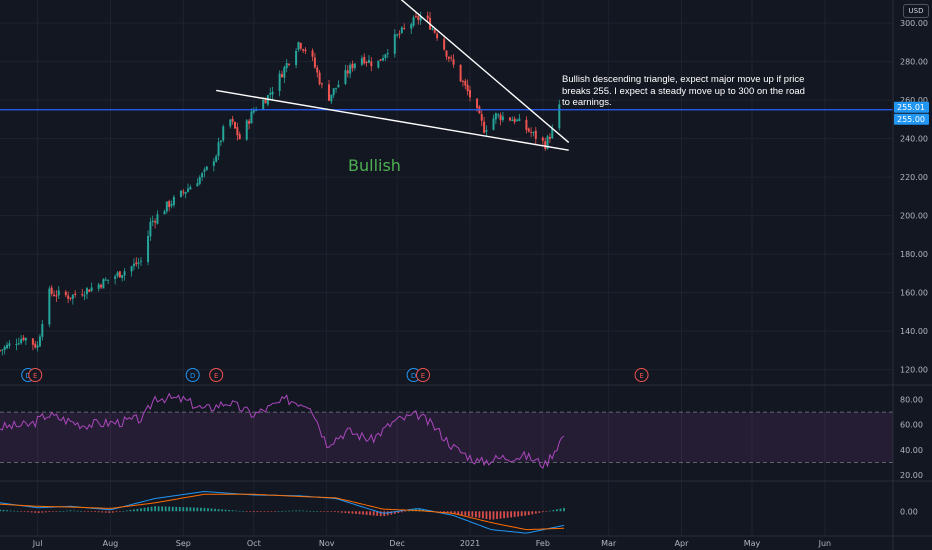 The height and width of the screenshot is (550, 932). I want to click on x-tick-label: Dec, so click(396, 543).